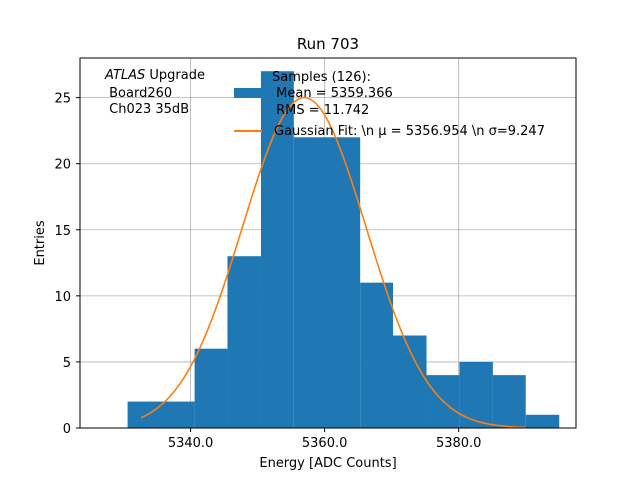 This screenshot has width=640, height=480. Describe the element at coordinates (67, 363) in the screenshot. I see `y-tick-label-1: 5` at that location.